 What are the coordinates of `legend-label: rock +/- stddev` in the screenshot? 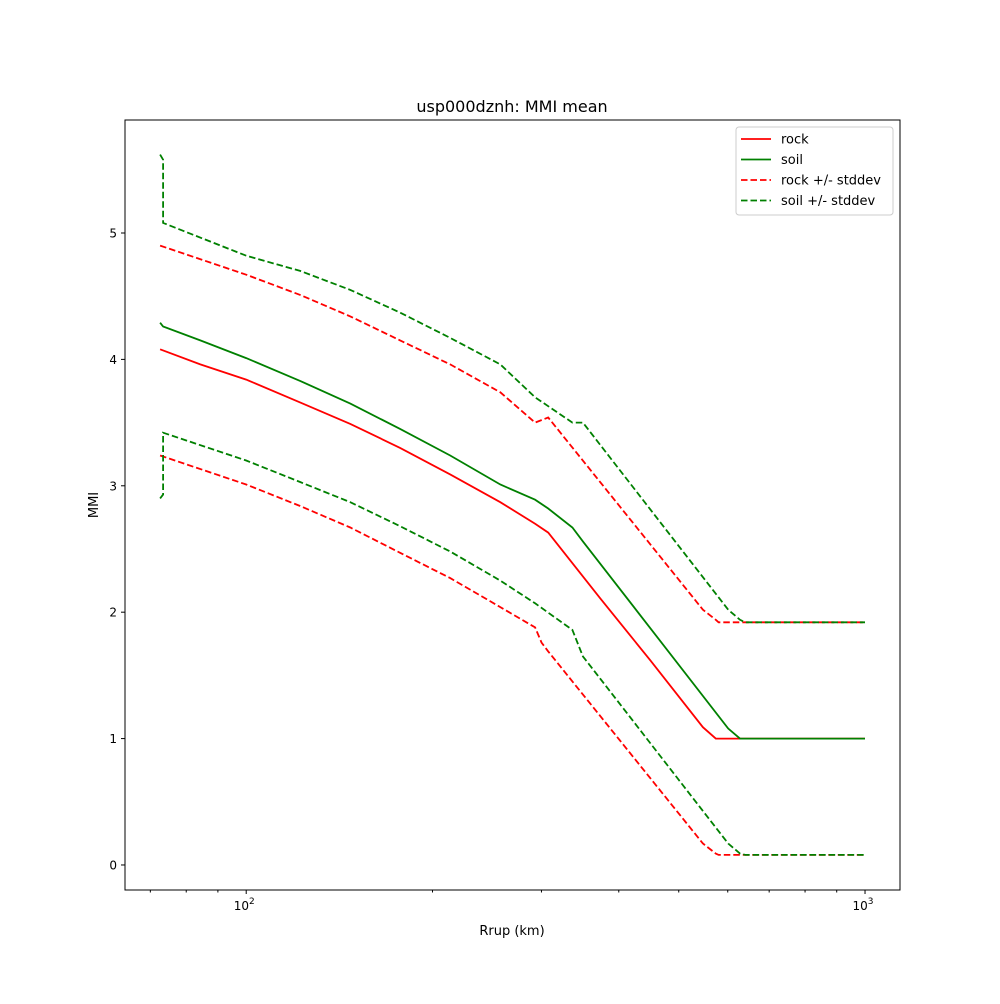 It's located at (831, 181).